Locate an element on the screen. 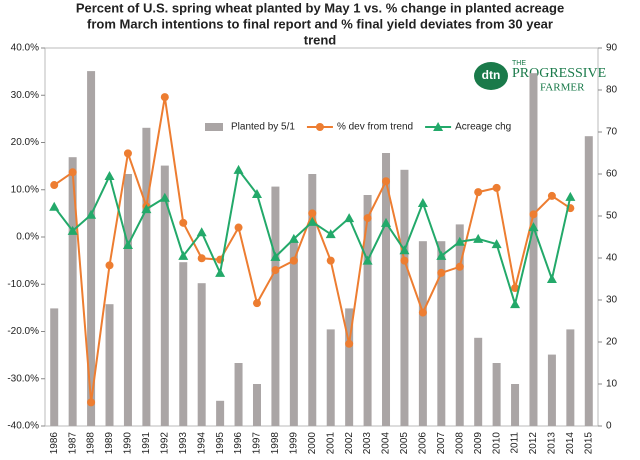  x-tick-label: 2004 is located at coordinates (386, 443).